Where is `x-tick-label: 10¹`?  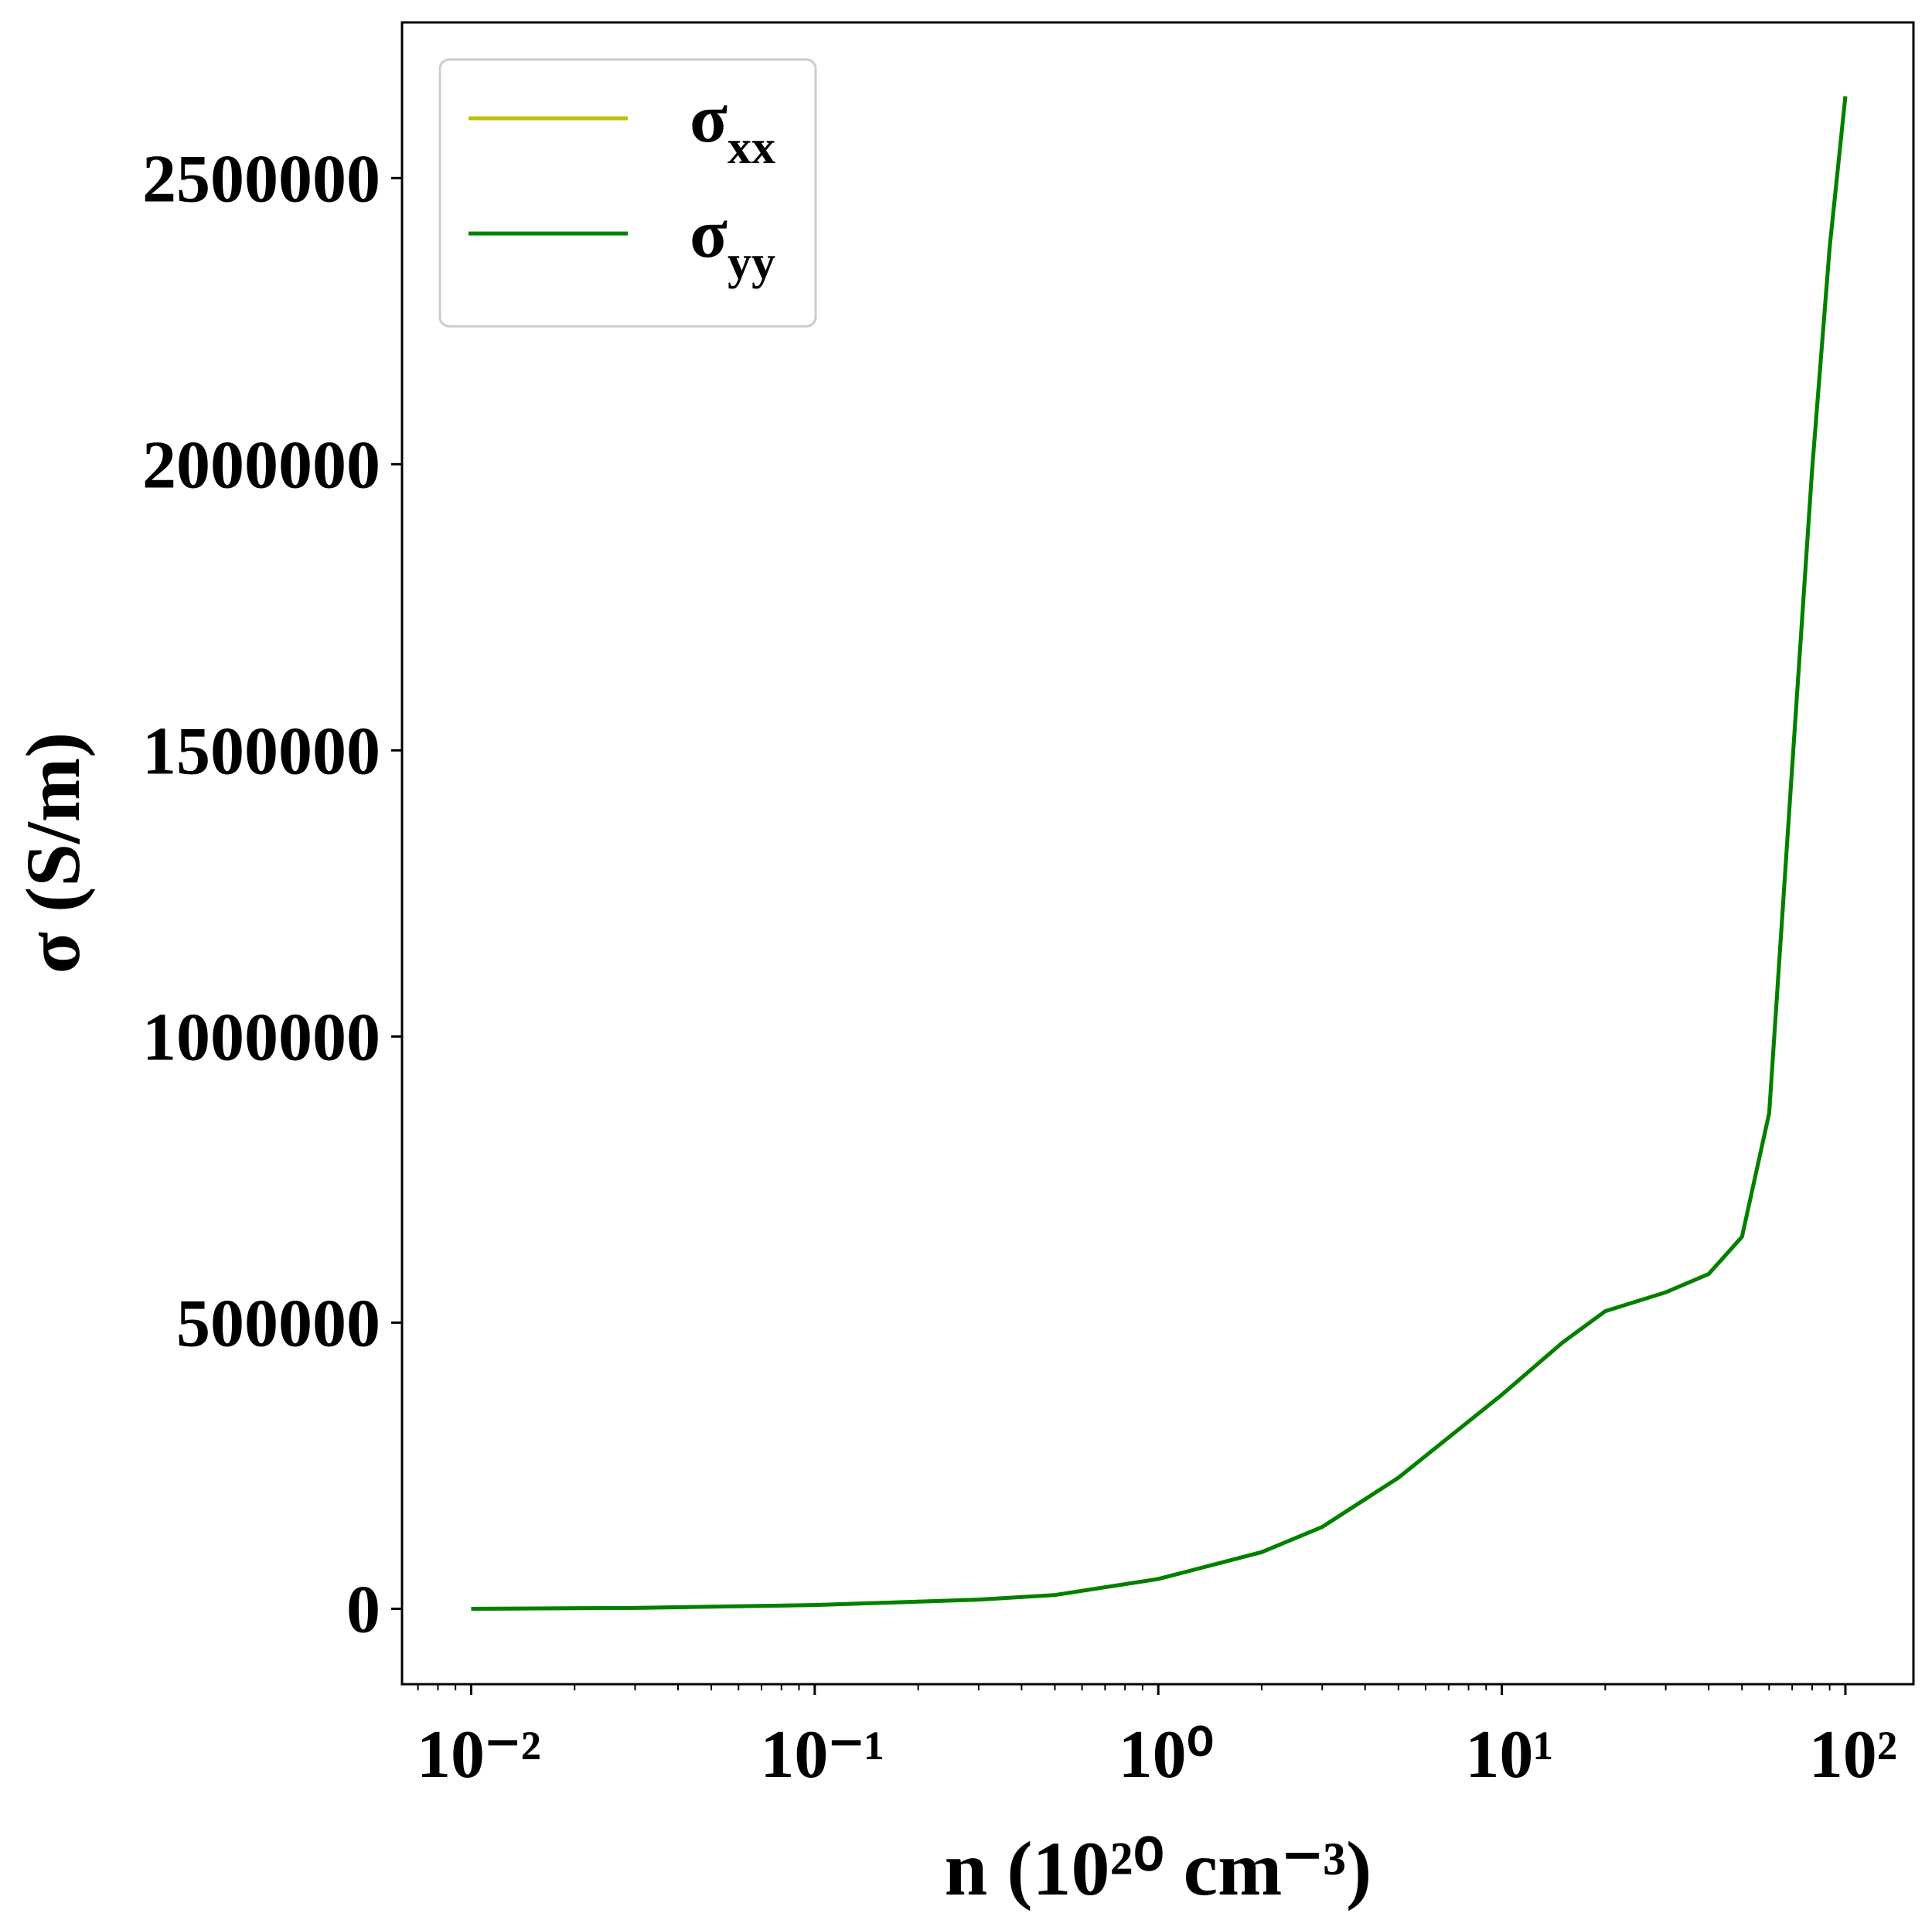
x-tick-label: 10¹ is located at coordinates (1509, 1754).